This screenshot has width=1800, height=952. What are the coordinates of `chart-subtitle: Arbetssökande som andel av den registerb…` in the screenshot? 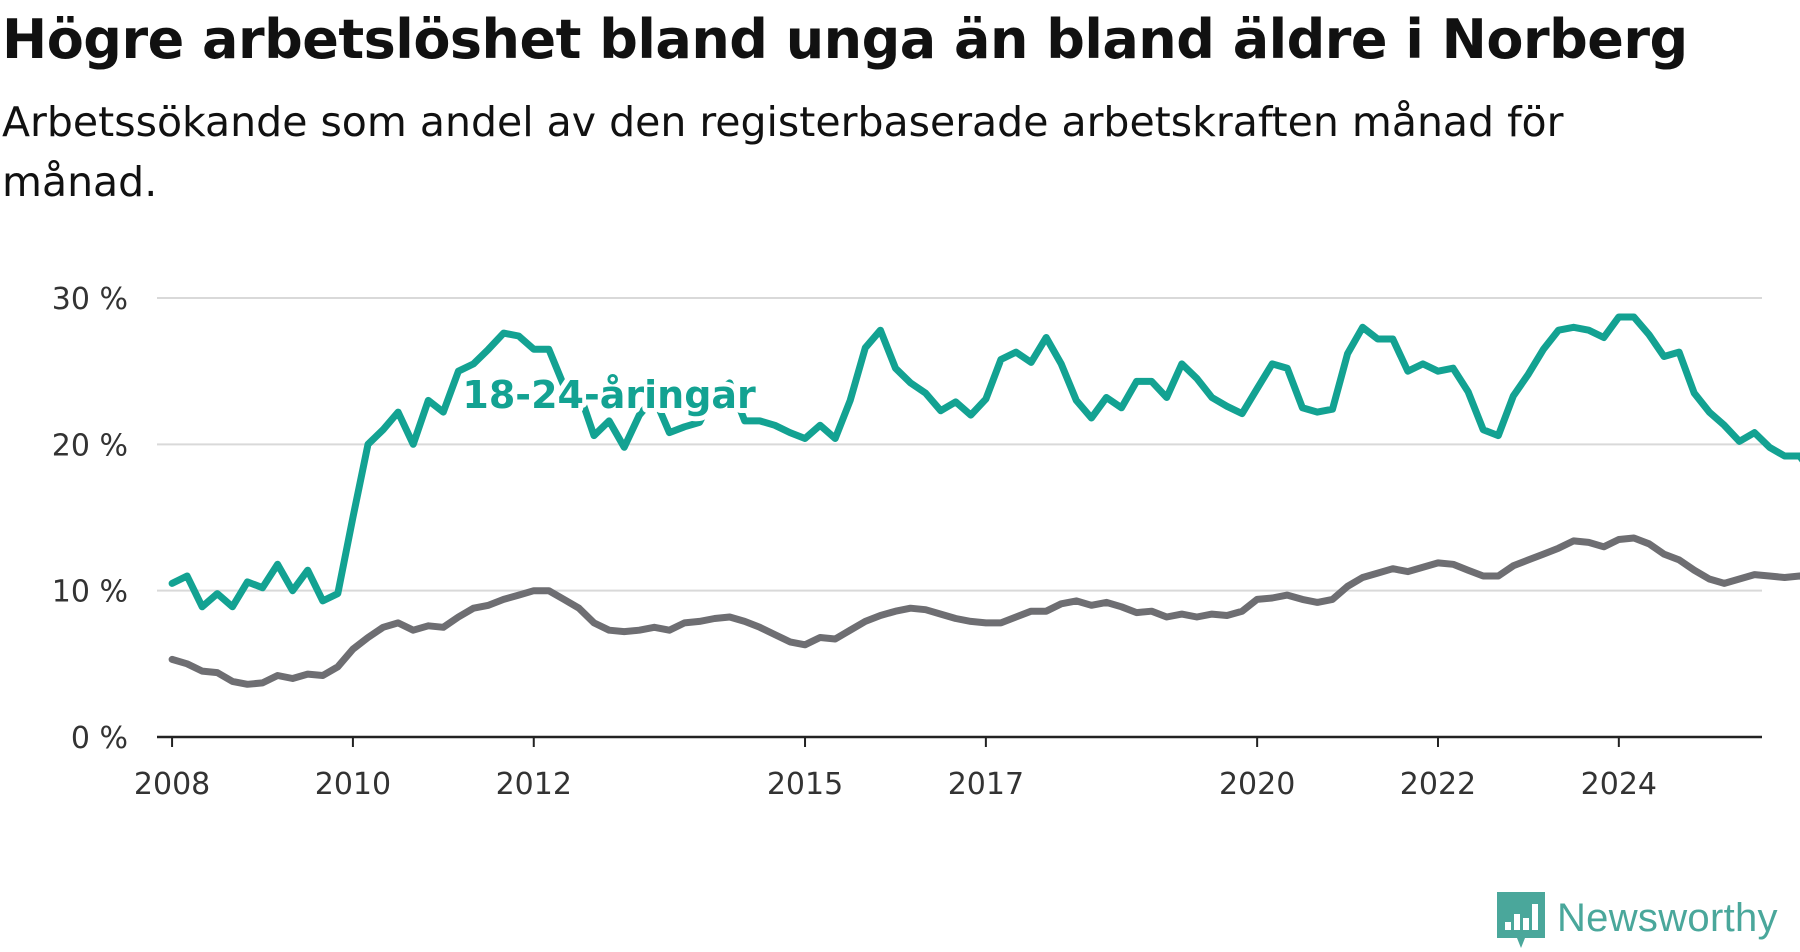 It's located at (783, 152).